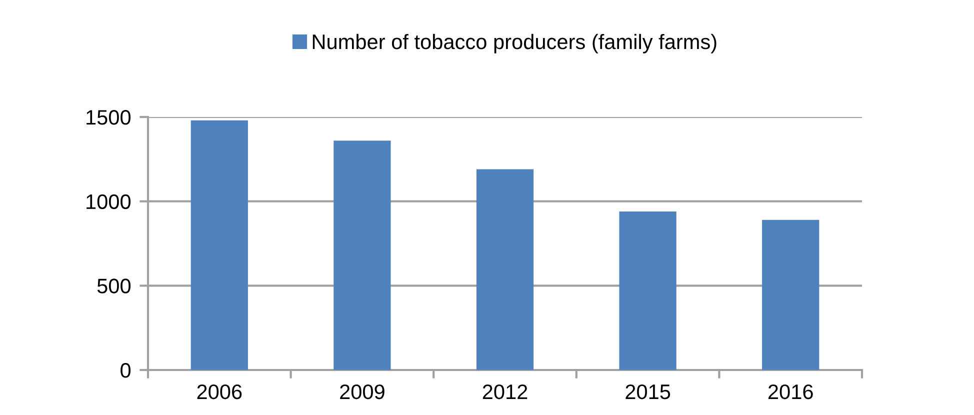 This screenshot has width=974, height=415. I want to click on x-tick-label: 2016, so click(790, 392).